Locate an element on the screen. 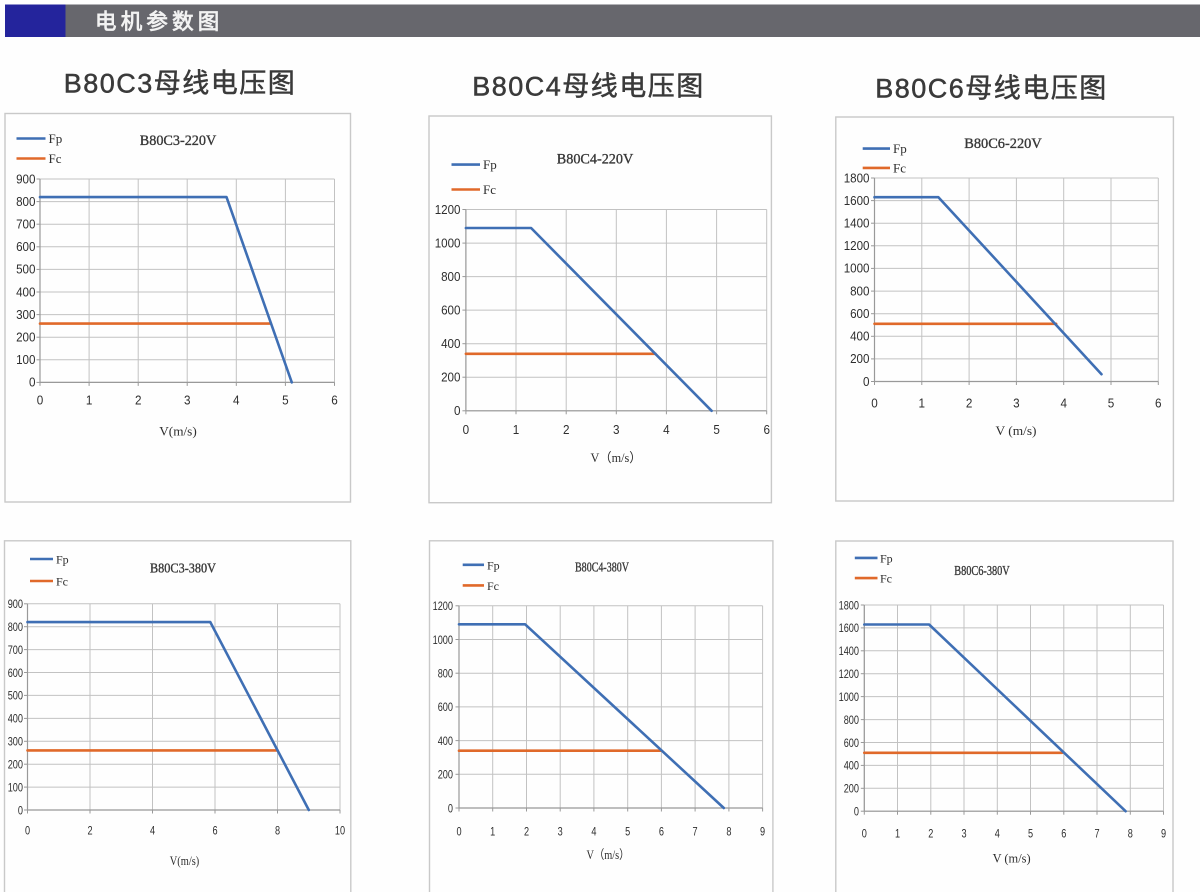 This screenshot has width=1200, height=892. svg-text: B80C3母线电压图 is located at coordinates (180, 84).